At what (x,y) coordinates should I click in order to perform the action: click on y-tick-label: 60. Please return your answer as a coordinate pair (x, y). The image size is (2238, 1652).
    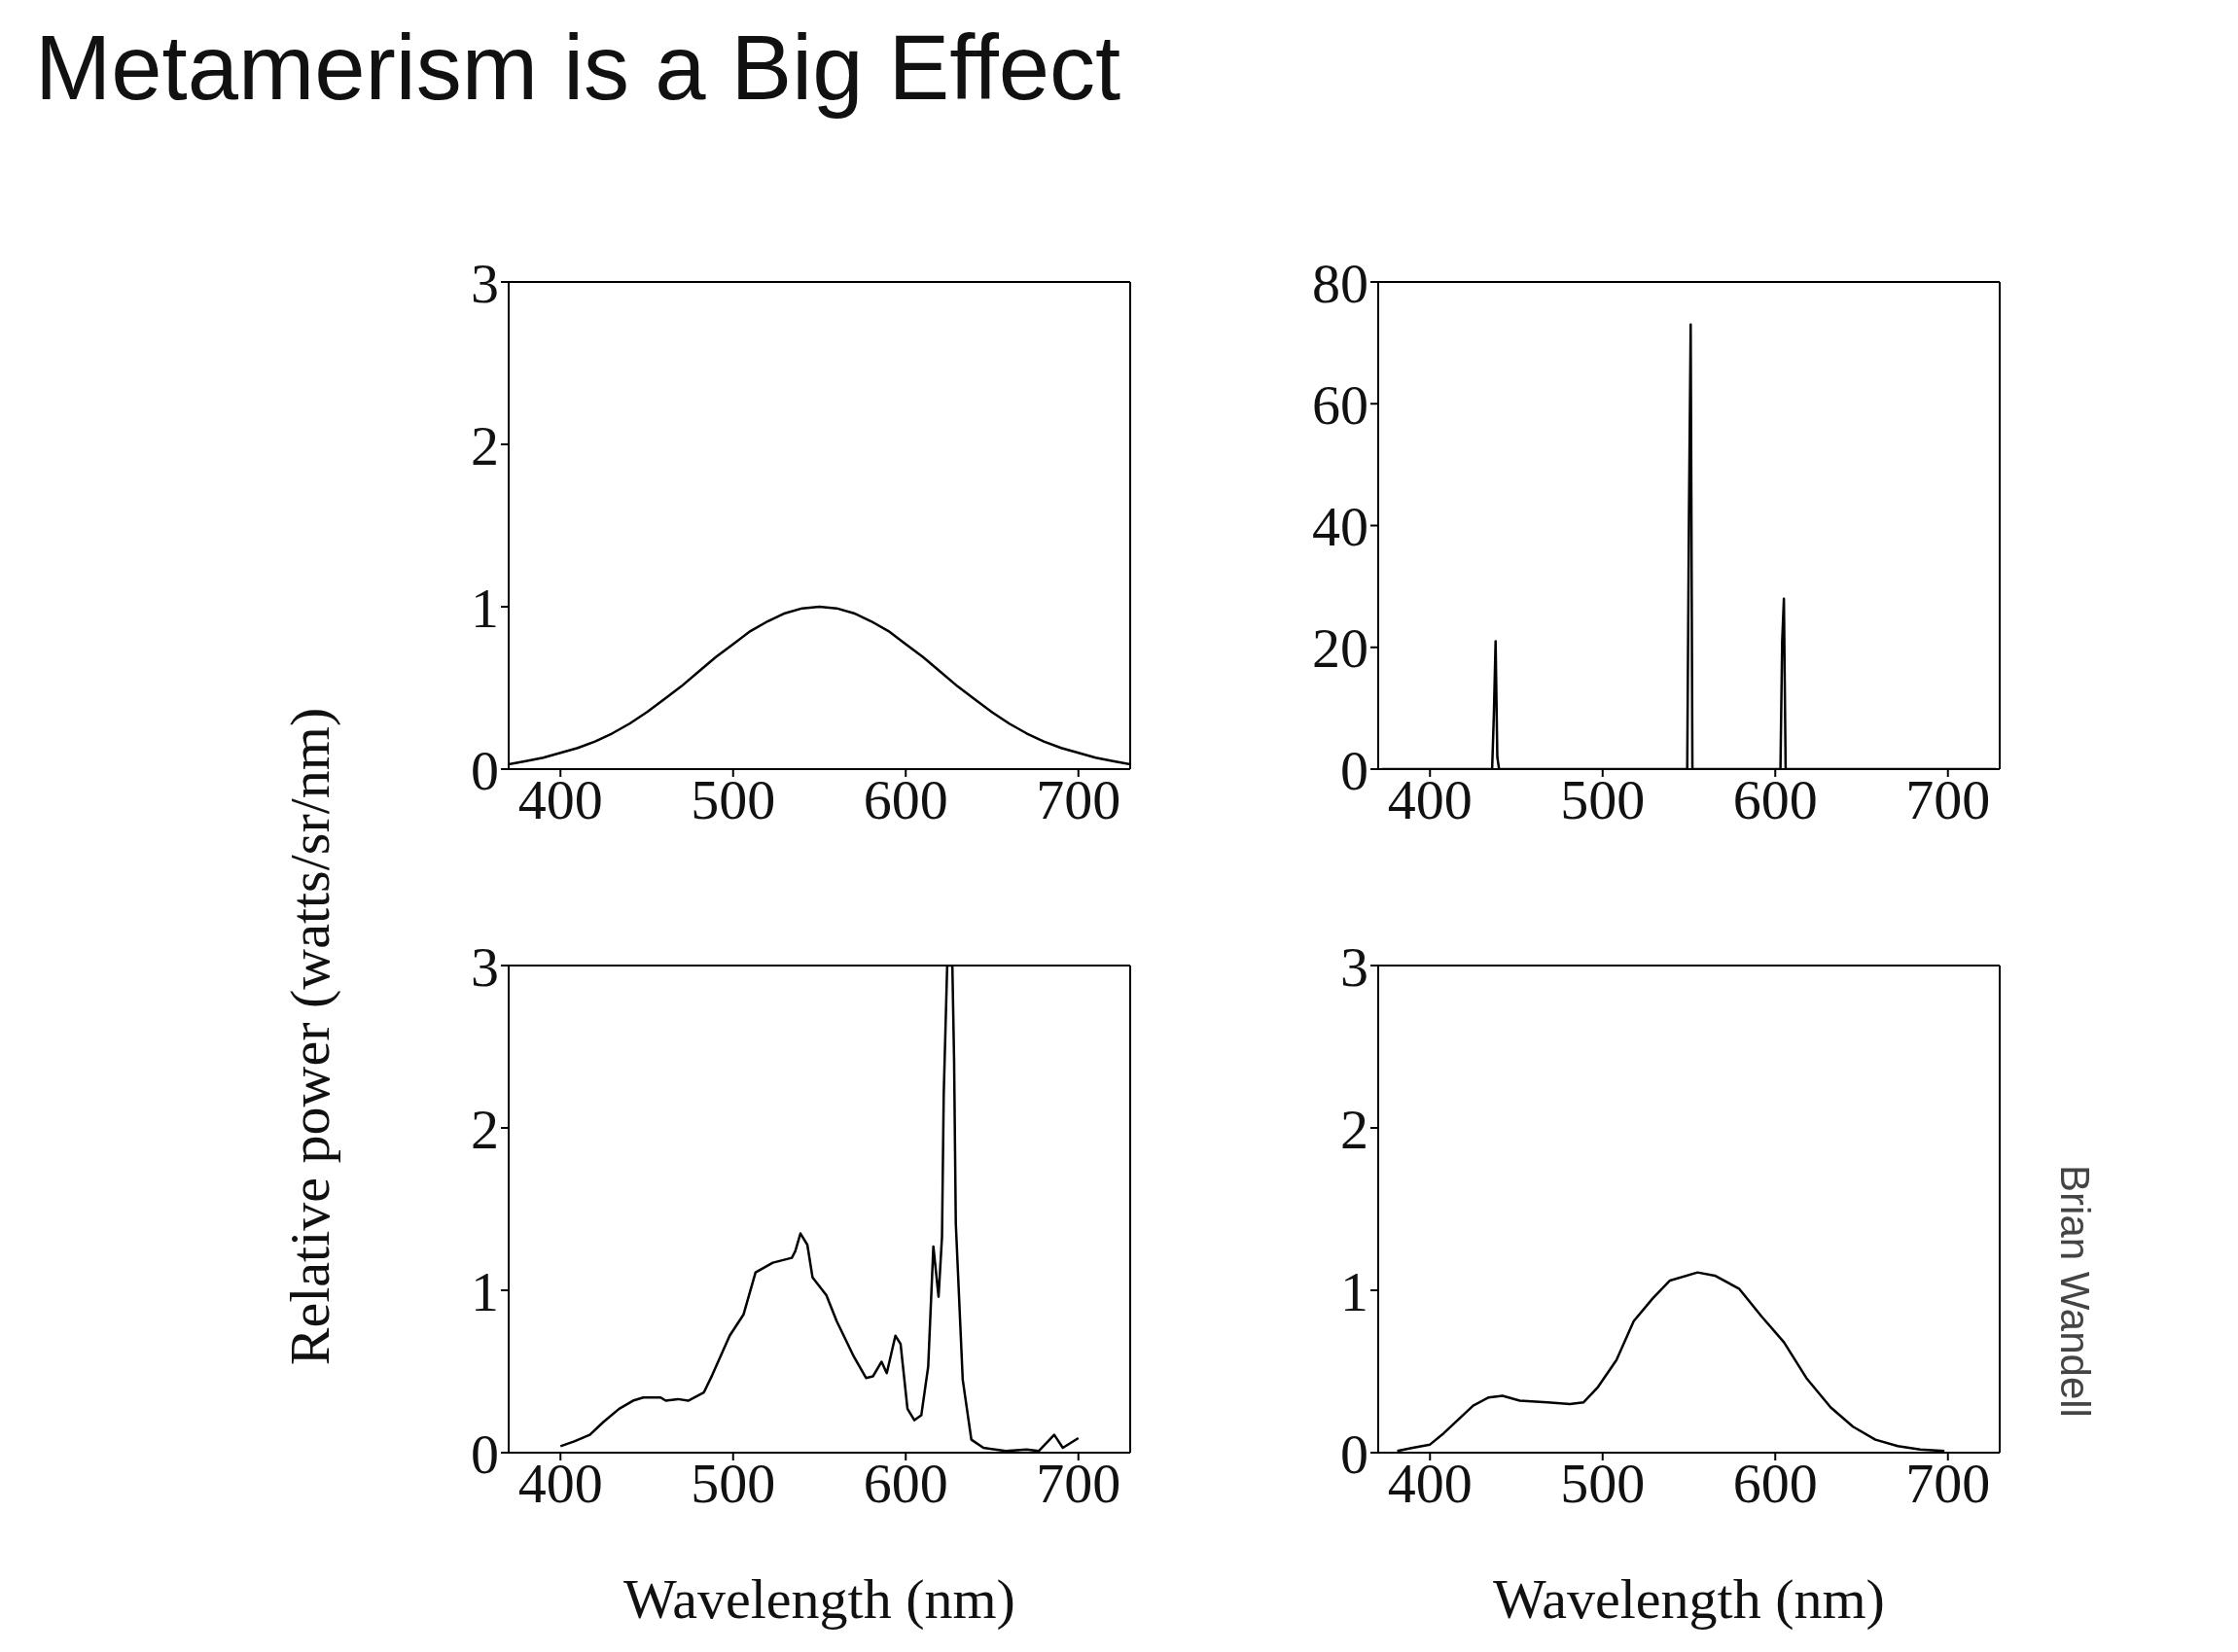
    Looking at the image, I should click on (1340, 404).